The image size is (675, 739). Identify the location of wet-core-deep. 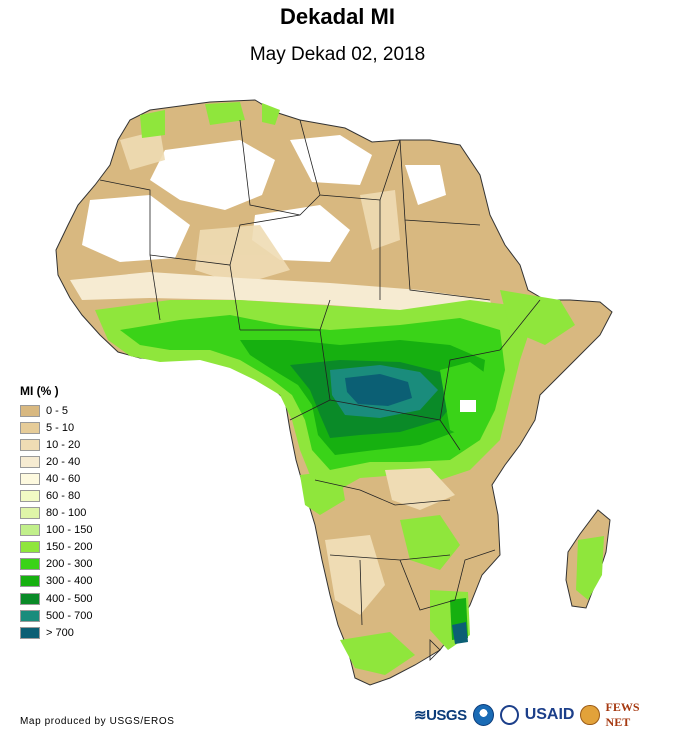
(378, 390).